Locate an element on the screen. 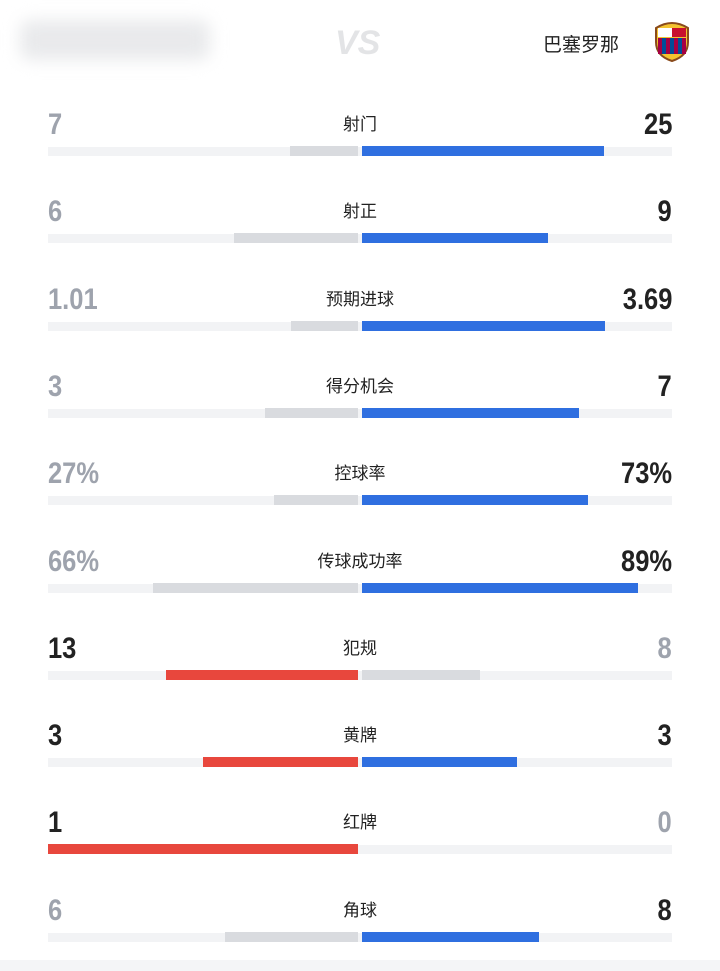  away-value: 3.69 is located at coordinates (647, 299).